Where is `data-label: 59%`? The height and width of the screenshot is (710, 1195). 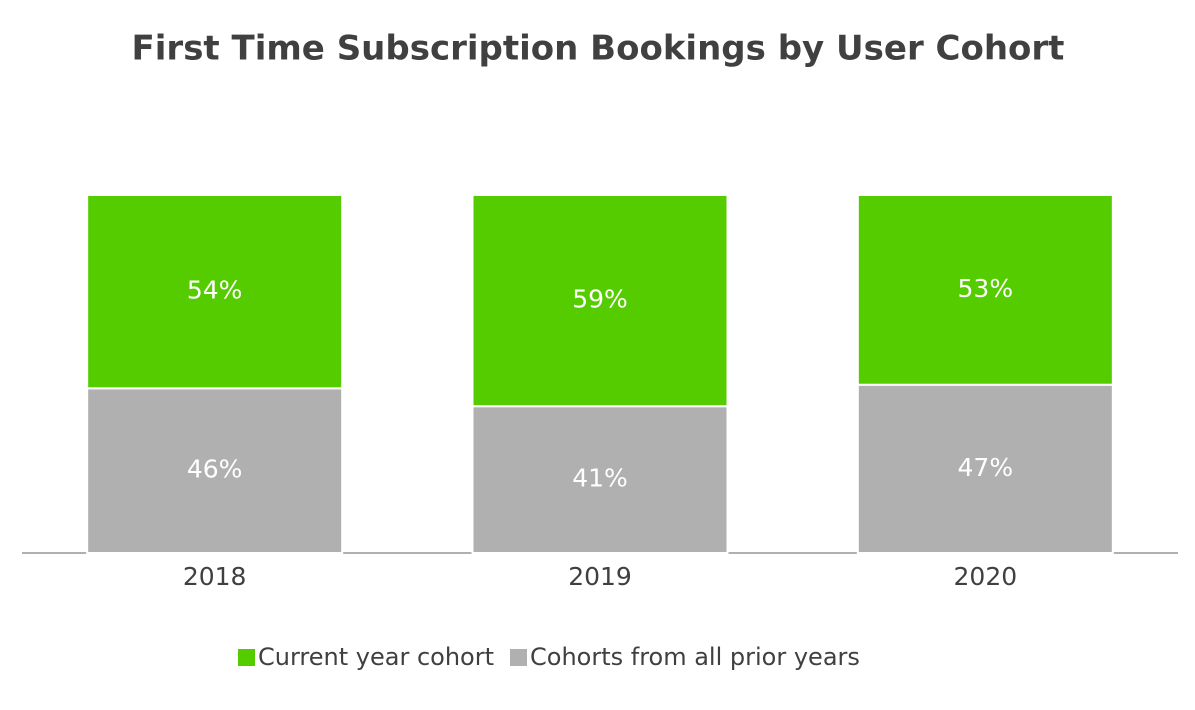
data-label: 59% is located at coordinates (600, 299).